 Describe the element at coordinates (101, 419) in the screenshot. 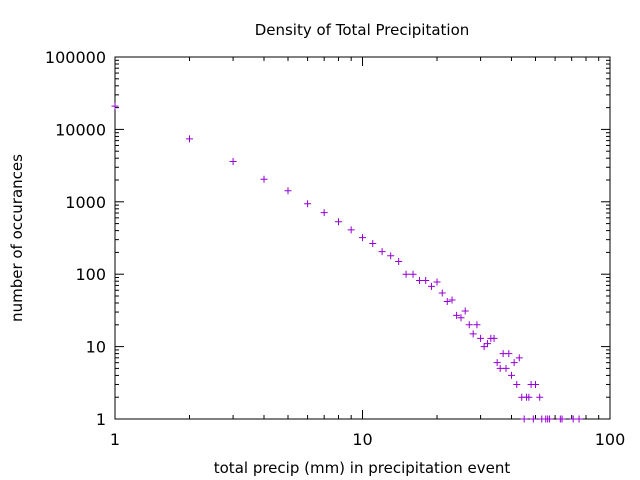

I see `y-tick-label: 1` at that location.